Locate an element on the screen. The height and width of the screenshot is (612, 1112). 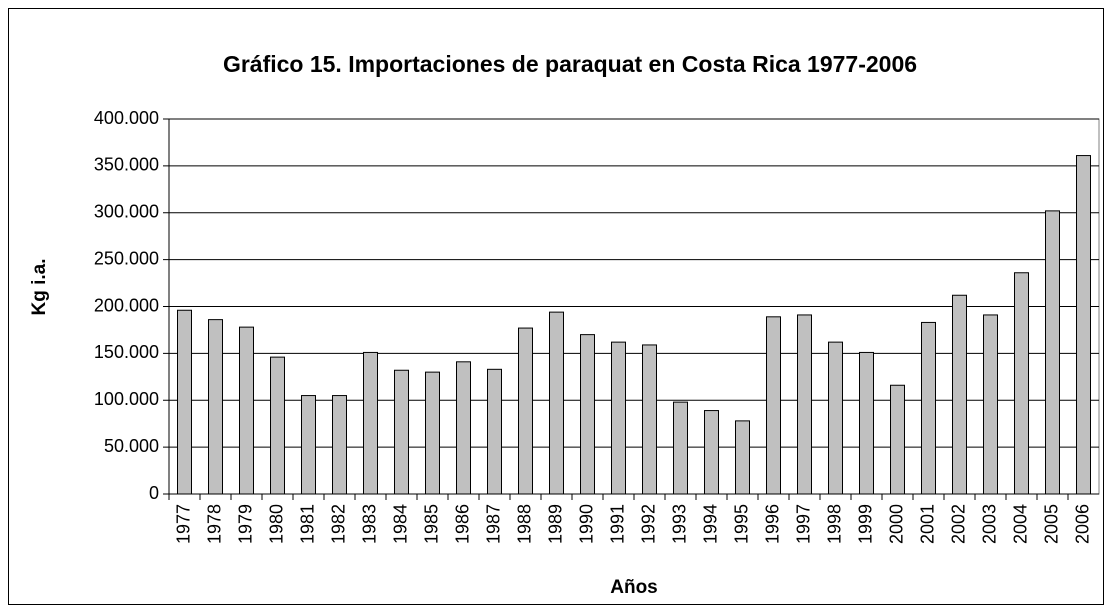
x-tick-label: 2006 is located at coordinates (1082, 524).